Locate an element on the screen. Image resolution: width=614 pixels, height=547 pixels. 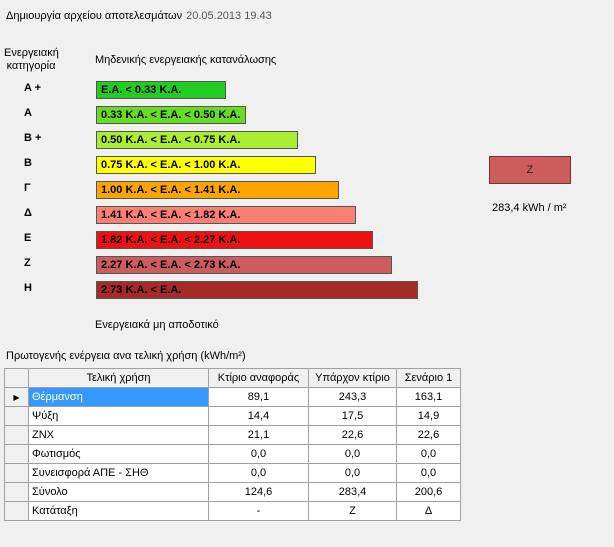
table-row: ▶ Θέρμανση 89,1 243,3 163,1 is located at coordinates (232, 397).